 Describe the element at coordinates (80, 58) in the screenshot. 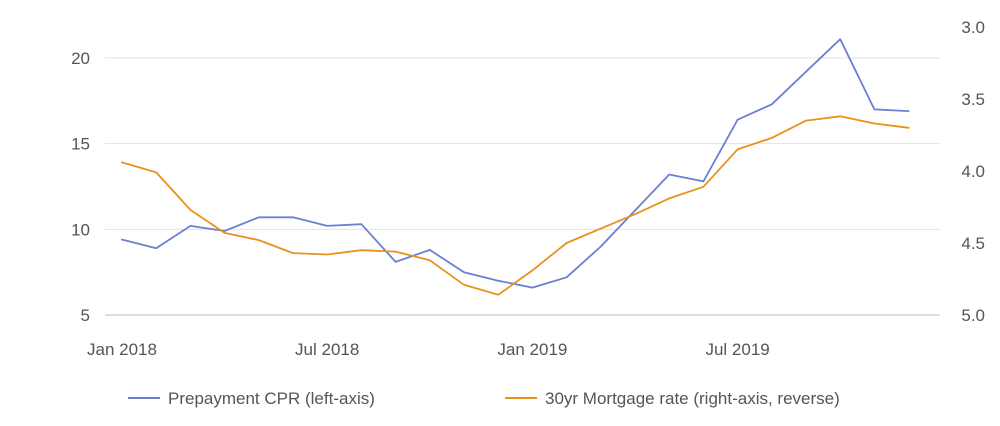

I see `left-tick-label: 20` at that location.